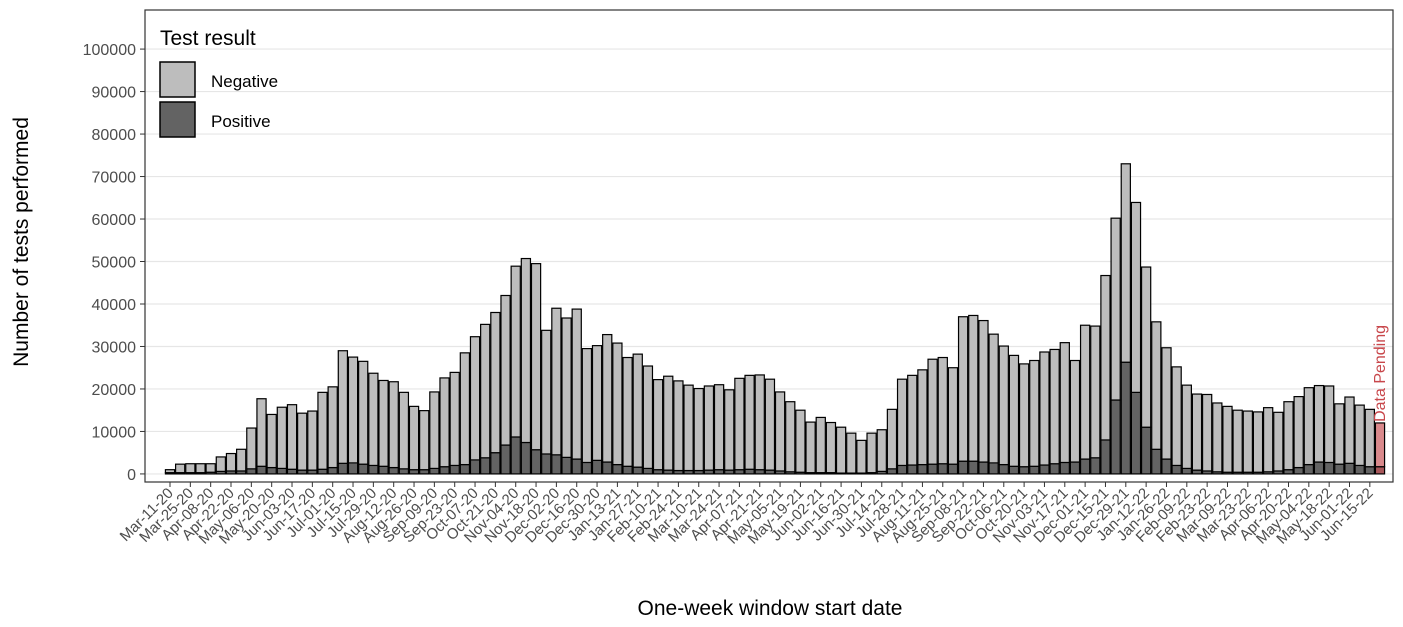 This screenshot has height=627, width=1403. What do you see at coordinates (114, 305) in the screenshot?
I see `y-tick-label: 40000` at bounding box center [114, 305].